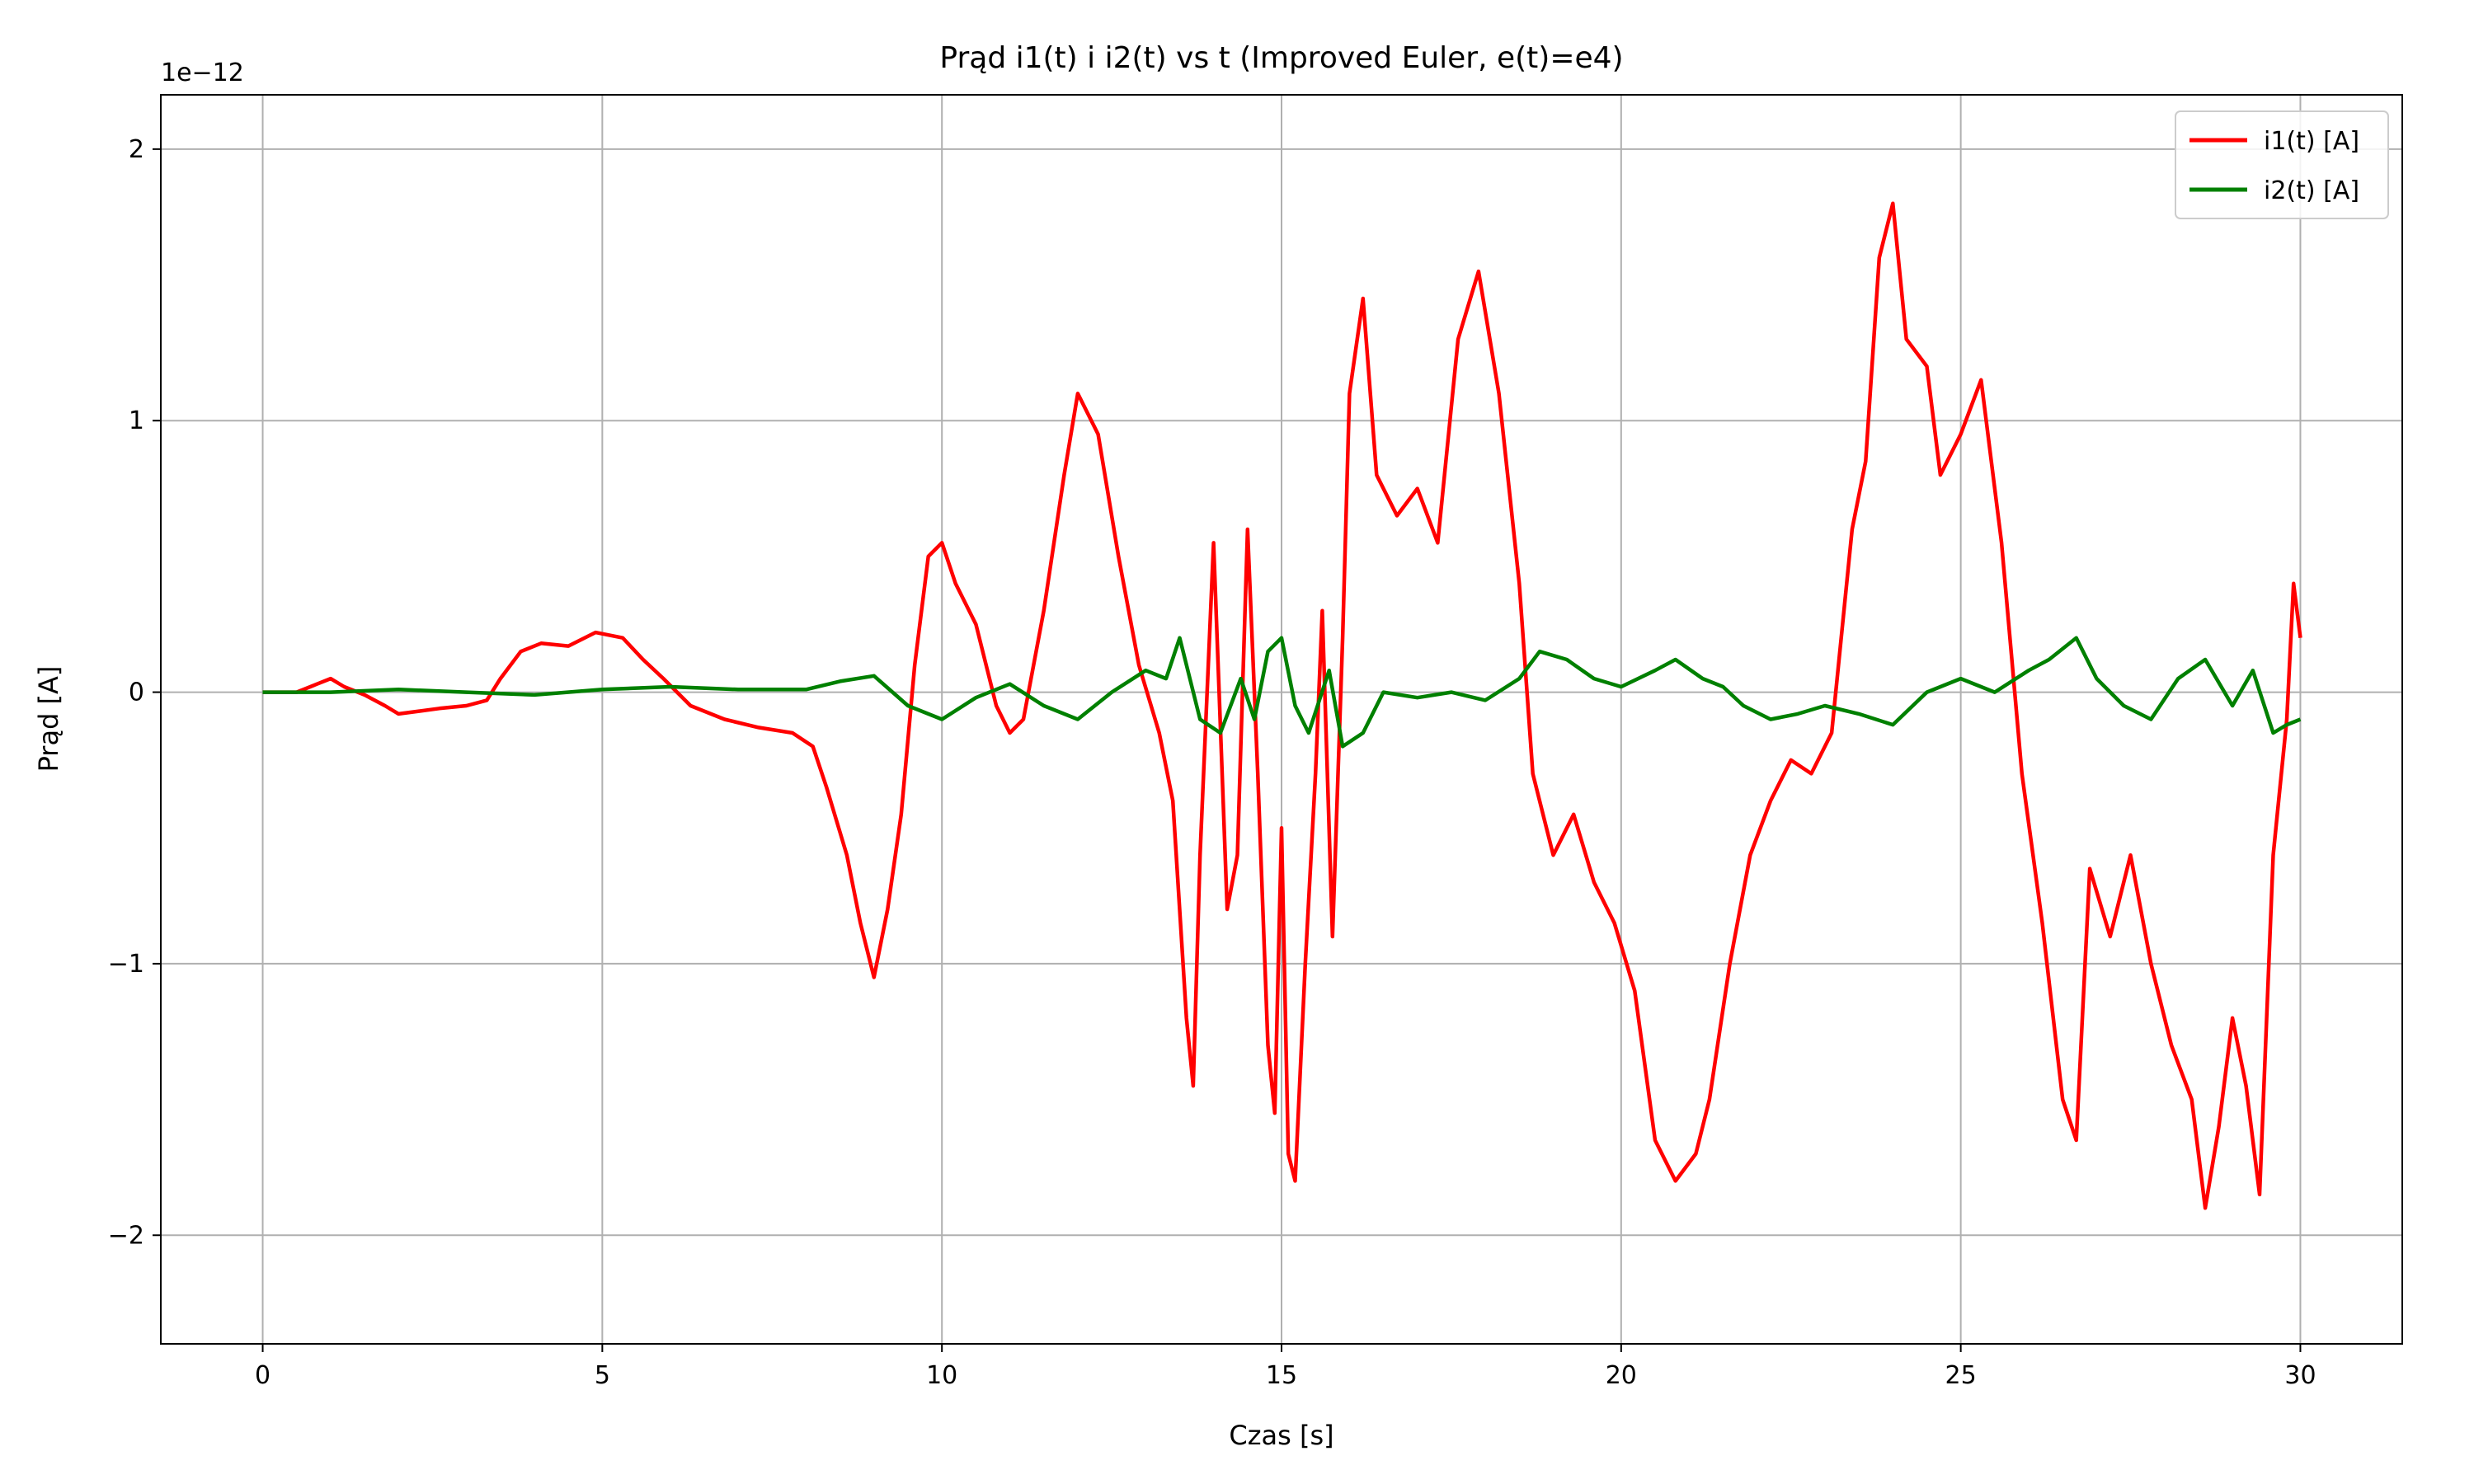 The height and width of the screenshot is (1484, 2474). I want to click on x-tick-label: 0, so click(262, 1375).